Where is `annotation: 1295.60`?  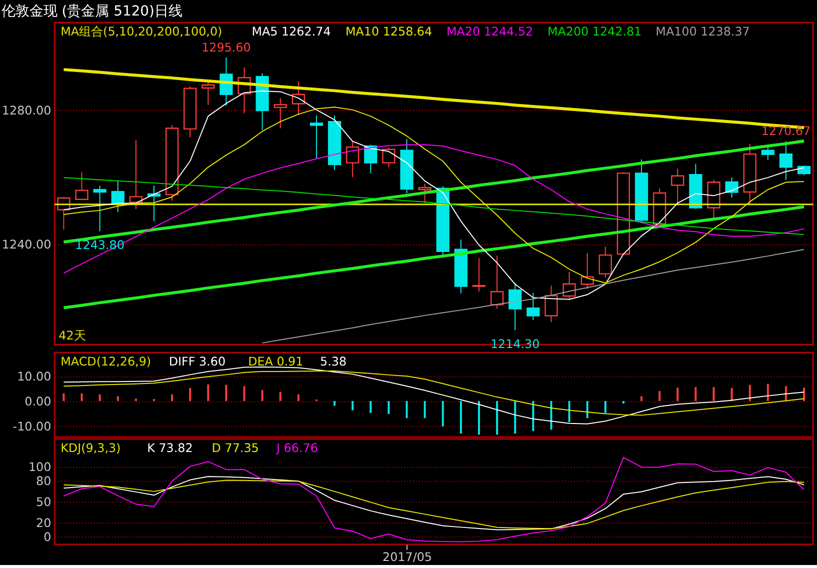 annotation: 1295.60 is located at coordinates (226, 47).